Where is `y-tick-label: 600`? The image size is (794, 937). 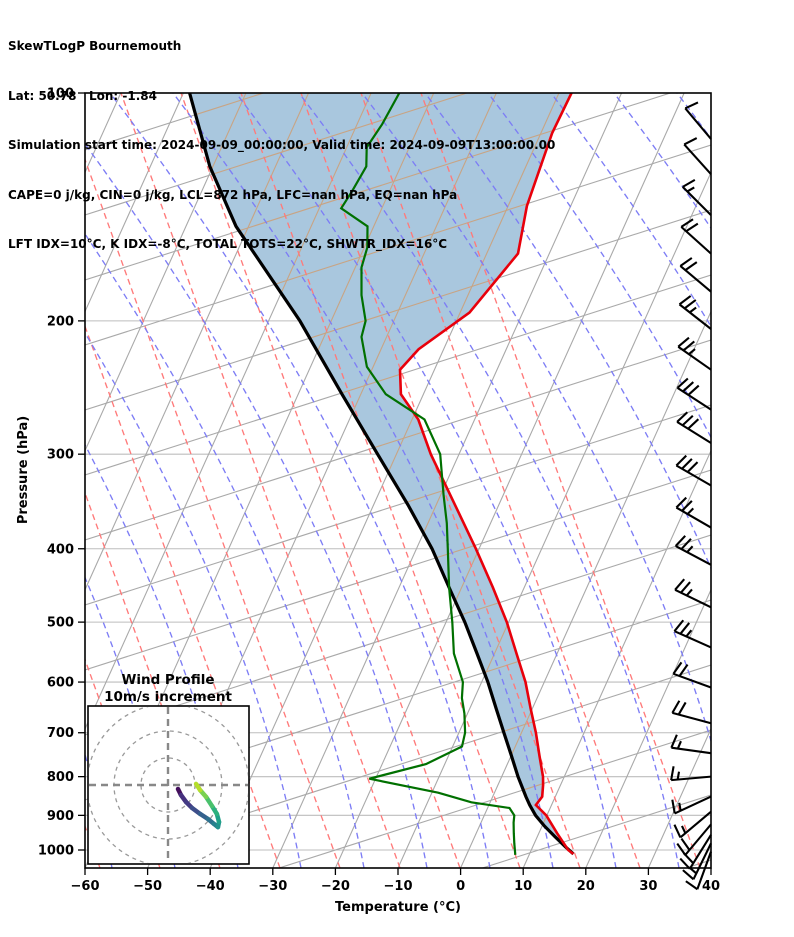
y-tick-label: 600 is located at coordinates (60, 683).